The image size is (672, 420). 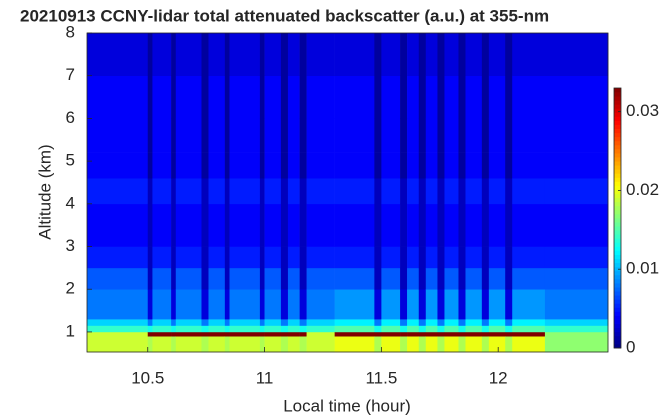 I want to click on y-tick-label: 6, so click(x=70, y=117).